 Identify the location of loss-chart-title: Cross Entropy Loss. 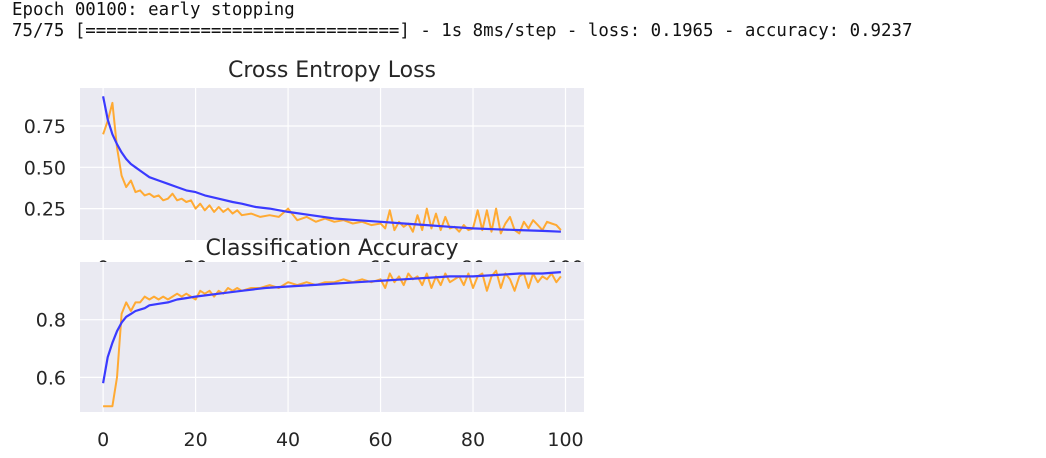
(332, 70).